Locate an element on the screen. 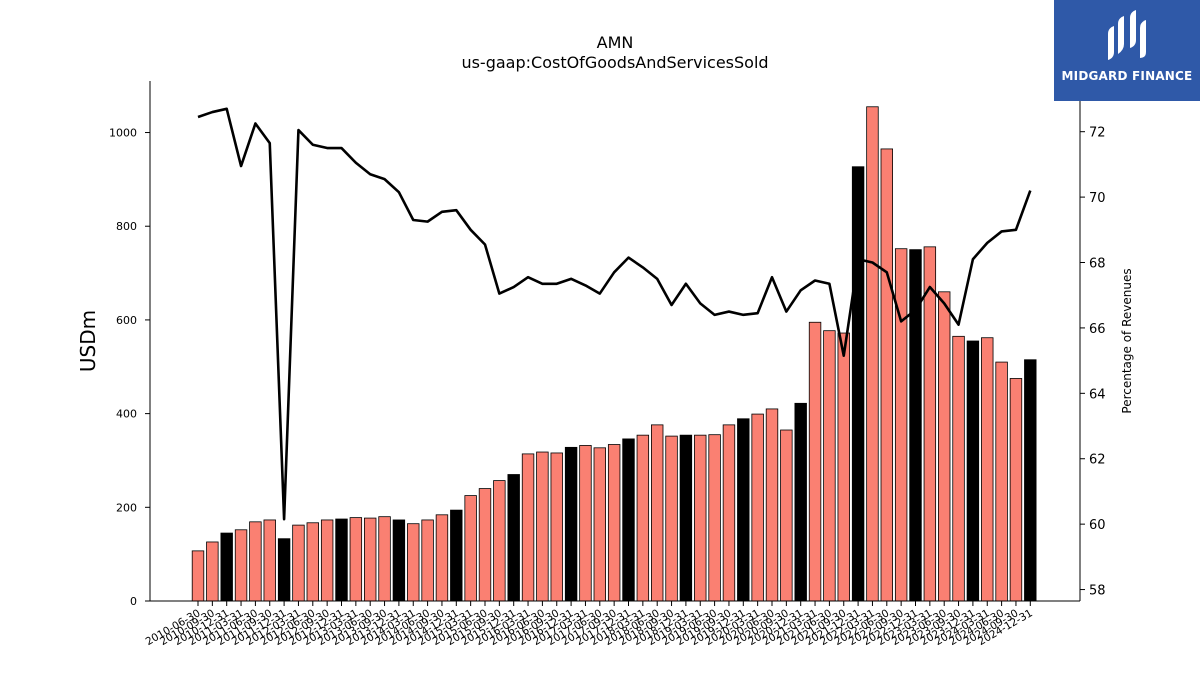 The width and height of the screenshot is (1200, 675). brand-name: MIDGARD FINANCE is located at coordinates (1127, 76).